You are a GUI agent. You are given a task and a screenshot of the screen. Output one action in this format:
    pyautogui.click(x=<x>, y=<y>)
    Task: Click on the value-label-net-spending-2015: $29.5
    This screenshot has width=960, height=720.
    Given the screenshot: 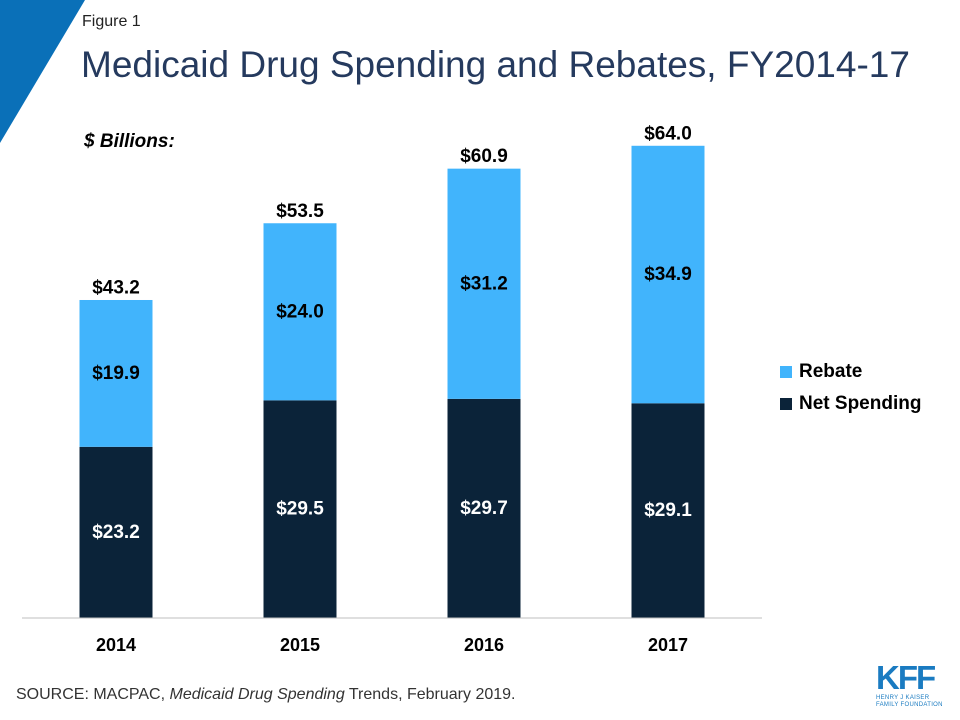 What is the action you would take?
    pyautogui.click(x=300, y=509)
    